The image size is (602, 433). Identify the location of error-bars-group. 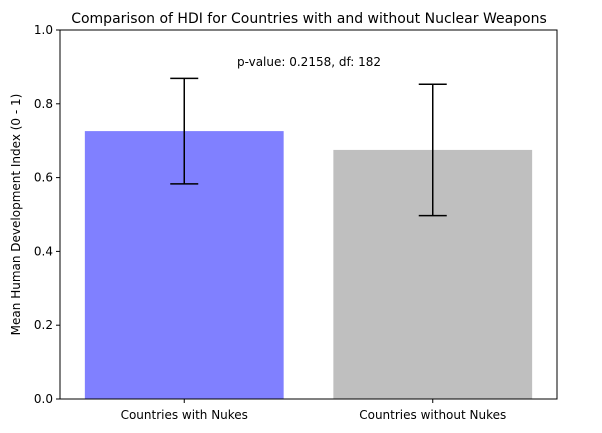
(308, 147).